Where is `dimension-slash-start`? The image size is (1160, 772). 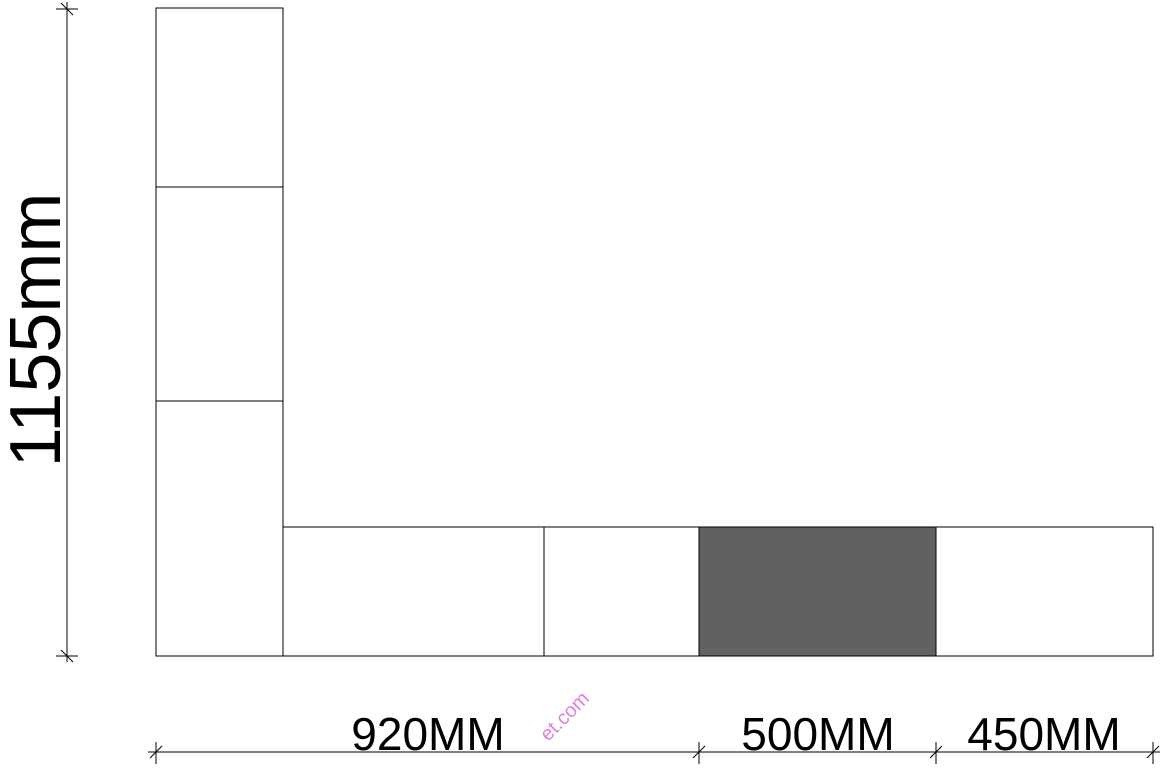
dimension-slash-start is located at coordinates (156, 752).